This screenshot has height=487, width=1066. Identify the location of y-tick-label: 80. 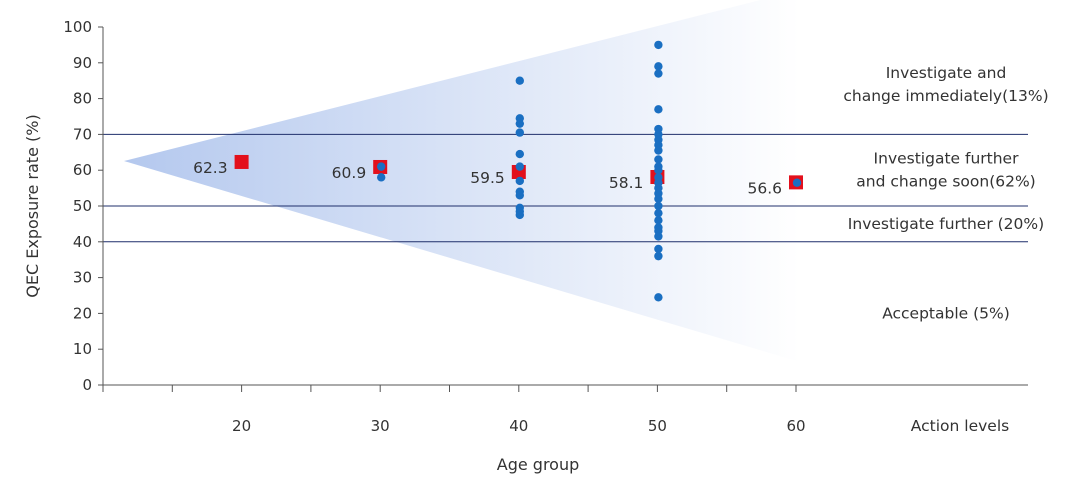
(82, 99).